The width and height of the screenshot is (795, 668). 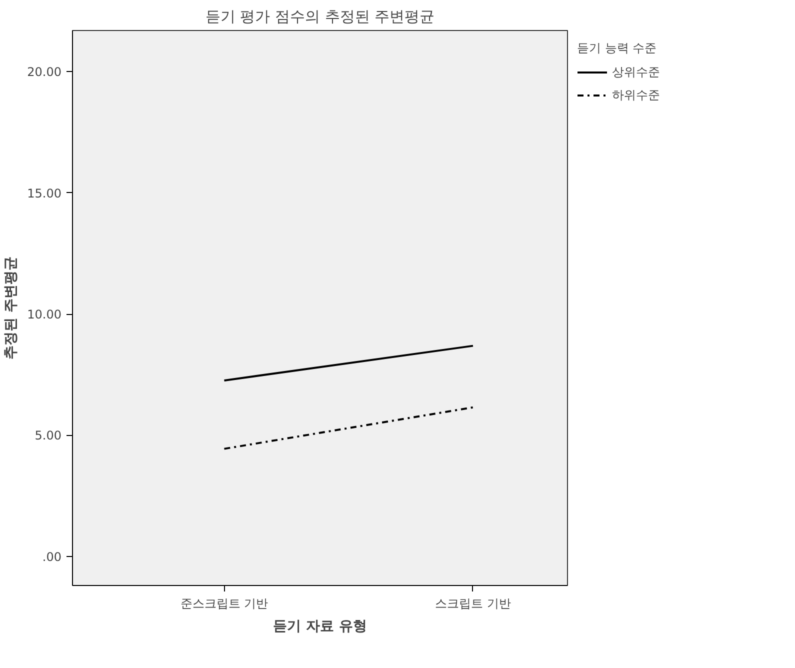 What do you see at coordinates (52, 557) in the screenshot?
I see `y-tick-label: .00` at bounding box center [52, 557].